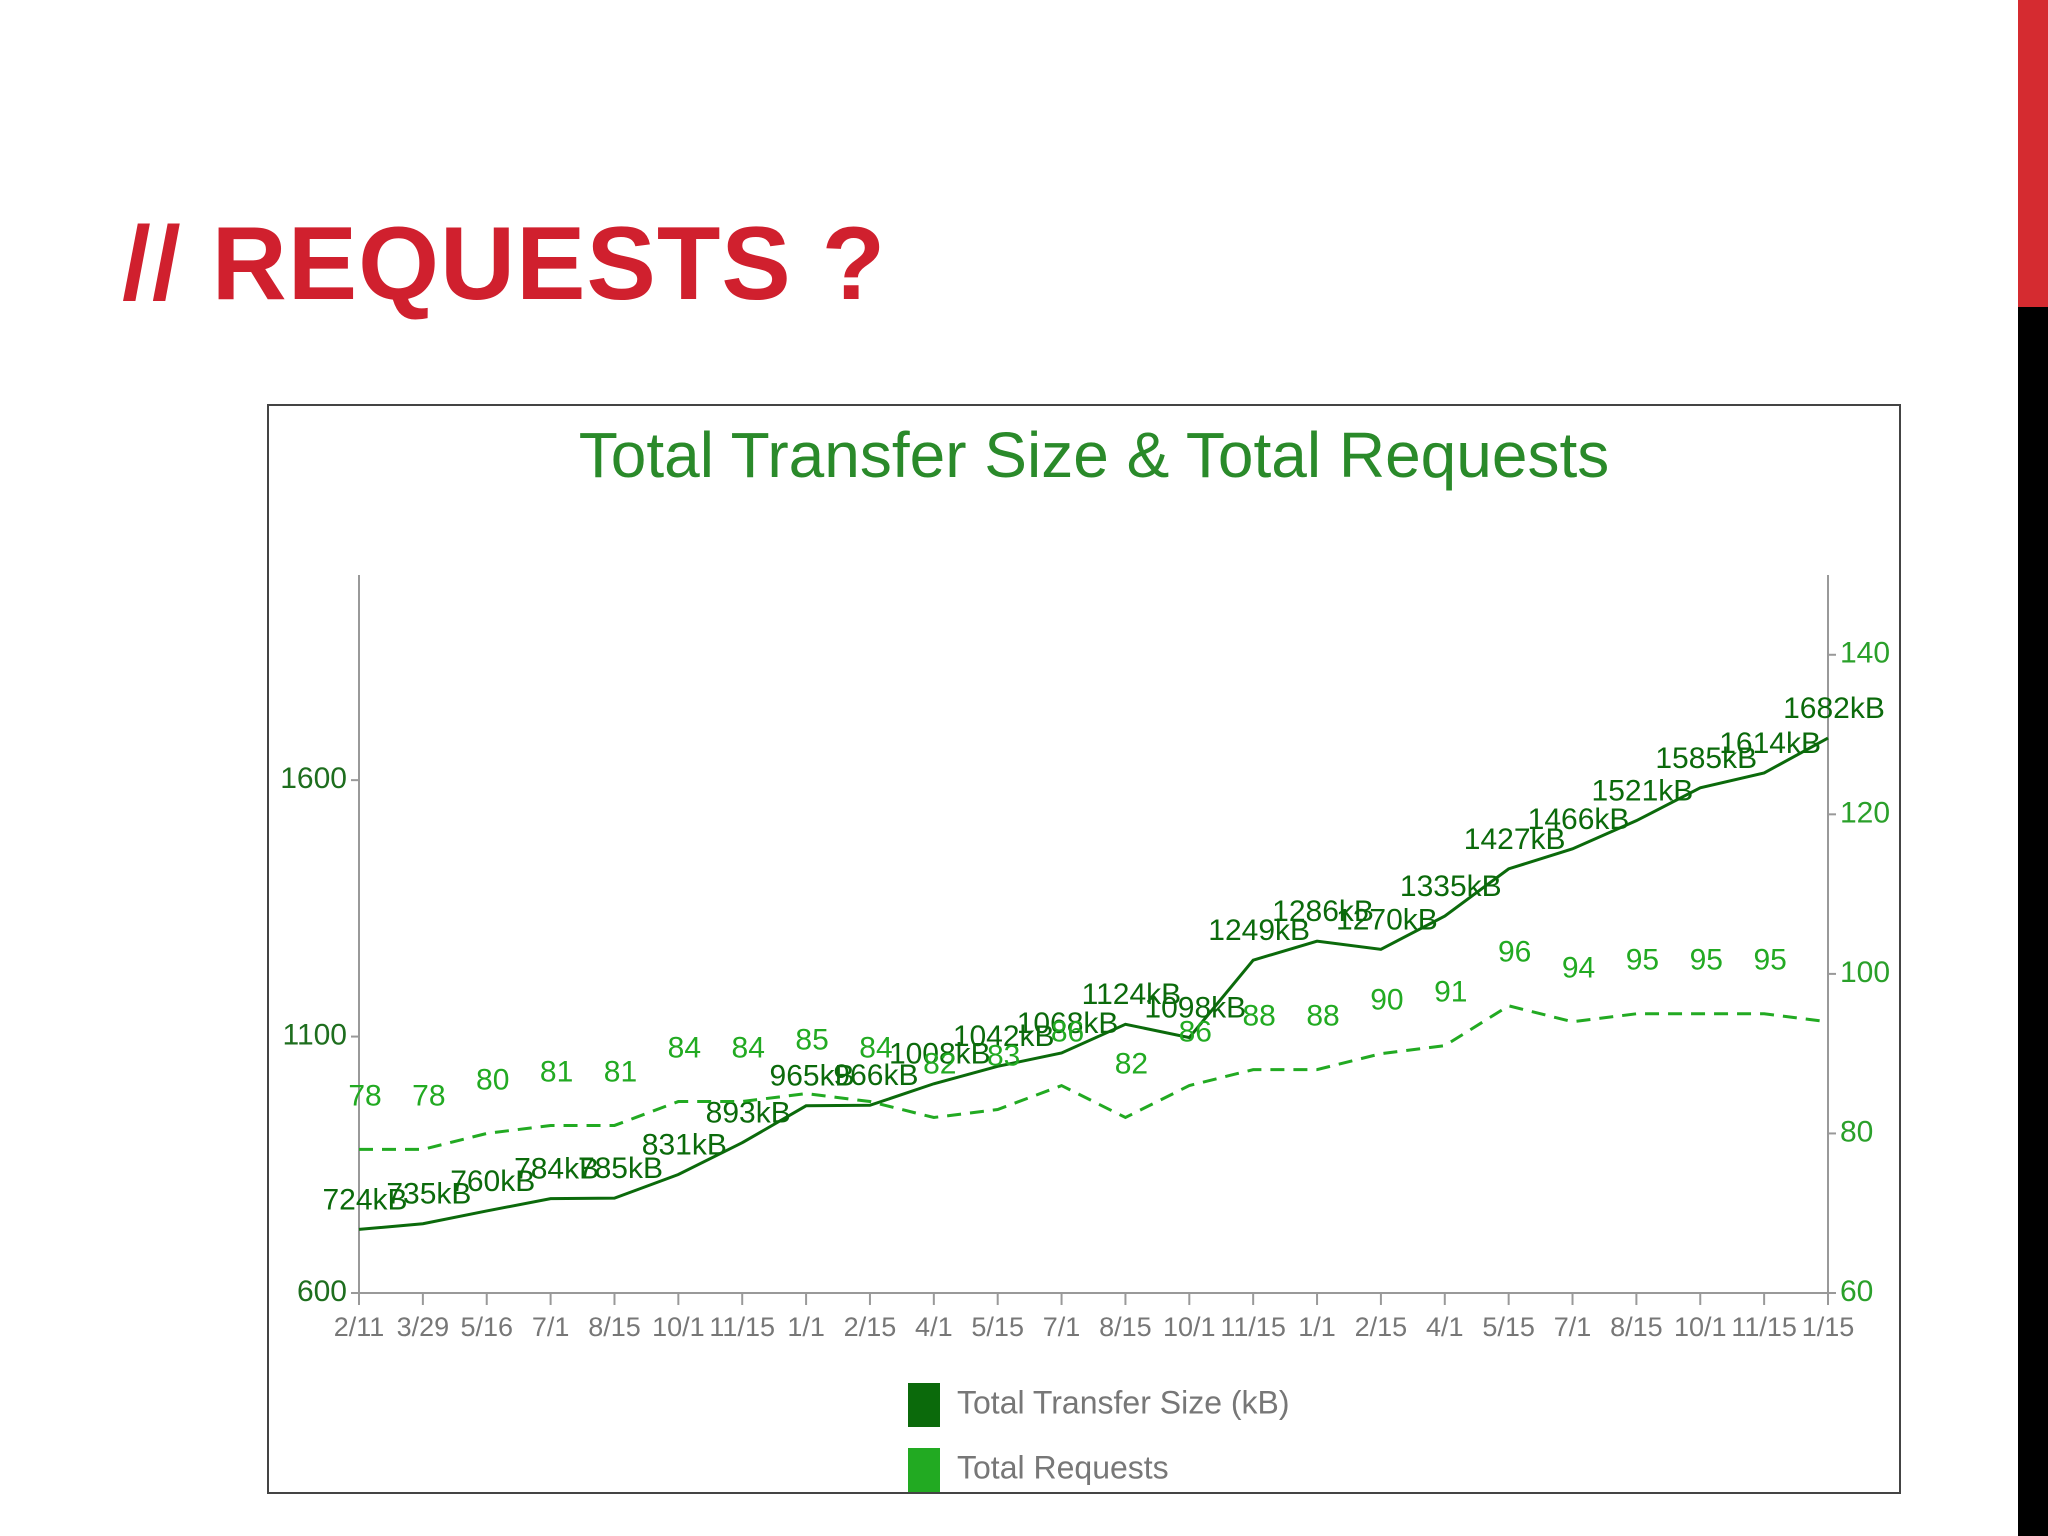 Image resolution: width=2048 pixels, height=1536 pixels. What do you see at coordinates (2033, 153) in the screenshot?
I see `accent-bar` at bounding box center [2033, 153].